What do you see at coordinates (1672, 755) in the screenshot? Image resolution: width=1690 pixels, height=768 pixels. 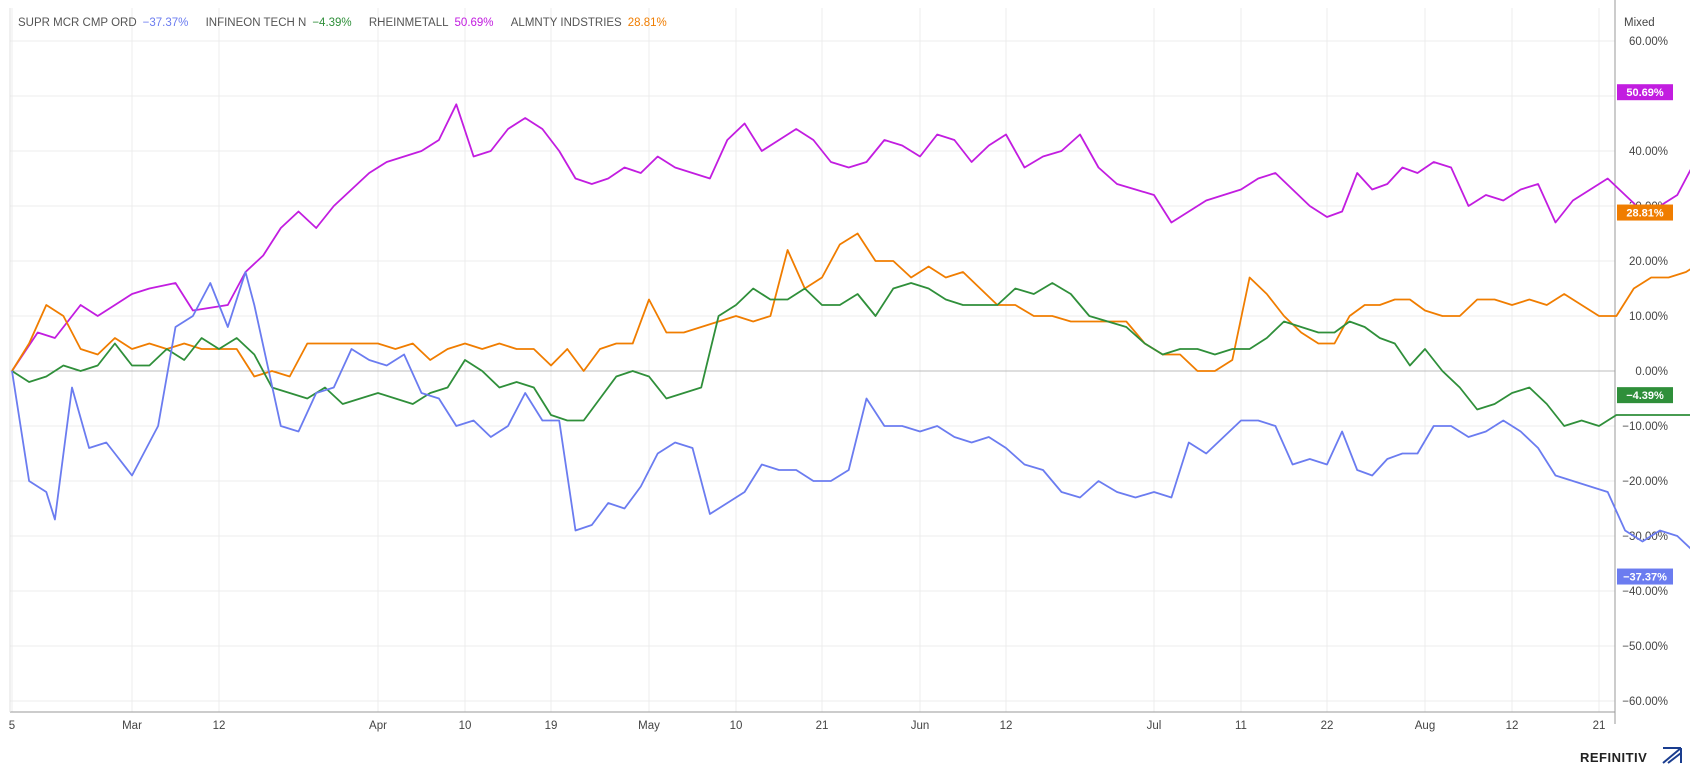 I see `refinitiv-logo-icon` at bounding box center [1672, 755].